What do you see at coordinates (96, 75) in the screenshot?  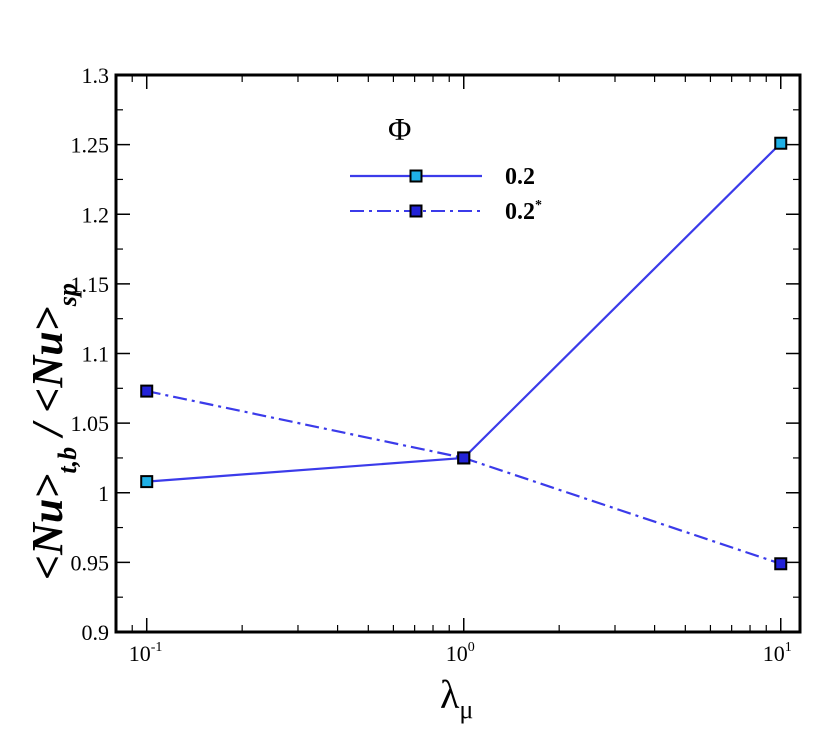 I see `y-tick-label: 1.3` at bounding box center [96, 75].